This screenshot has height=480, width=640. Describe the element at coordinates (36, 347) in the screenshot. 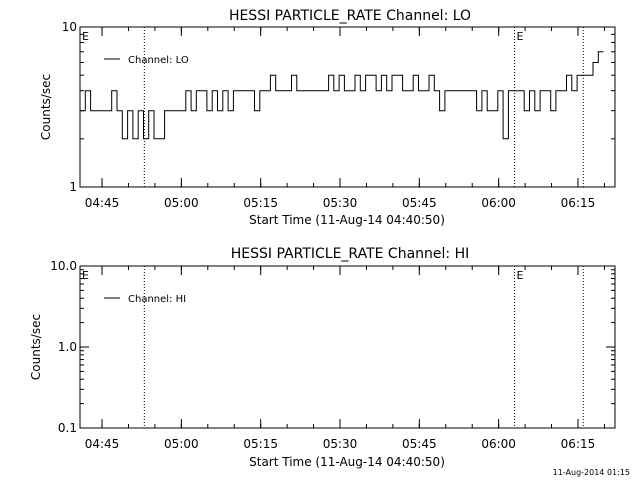

I see `panel-hi-ylabel: Counts/sec` at that location.